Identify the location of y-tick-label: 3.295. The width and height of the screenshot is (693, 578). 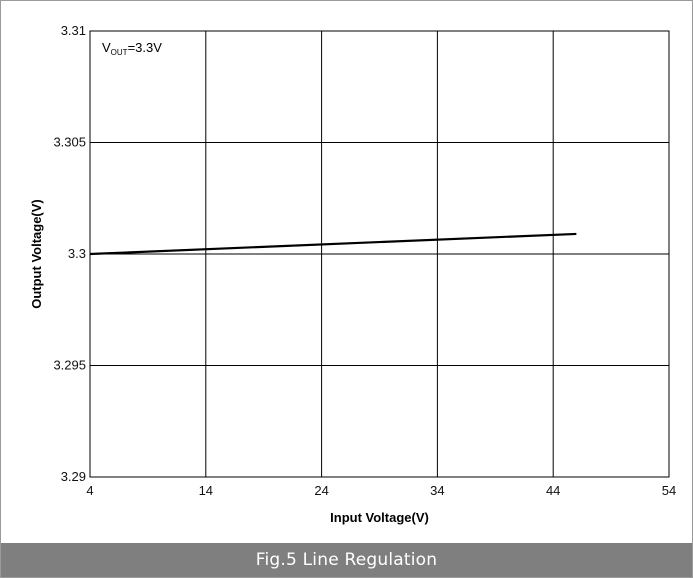
(69, 365).